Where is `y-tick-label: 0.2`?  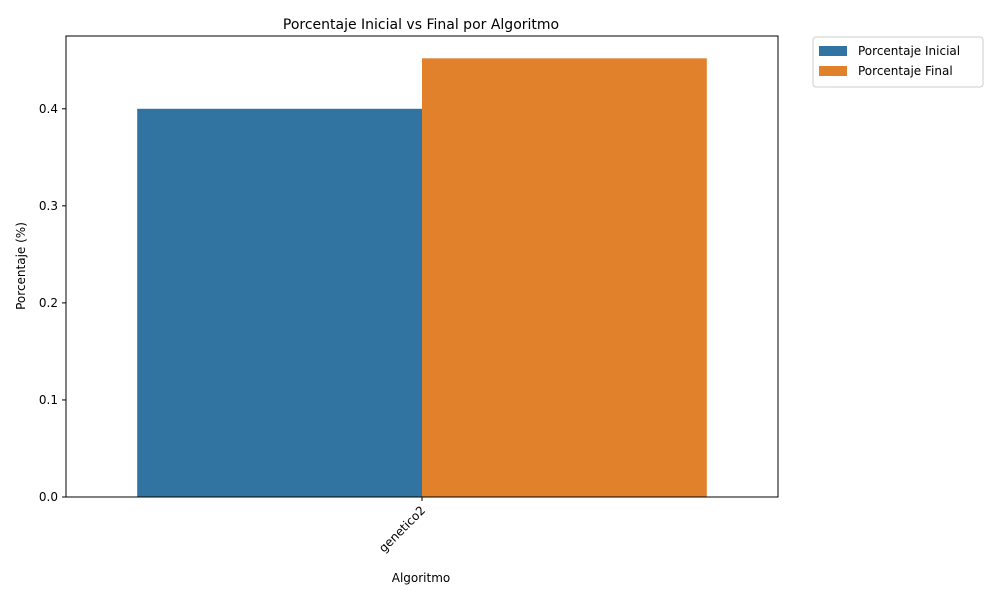 y-tick-label: 0.2 is located at coordinates (48, 303).